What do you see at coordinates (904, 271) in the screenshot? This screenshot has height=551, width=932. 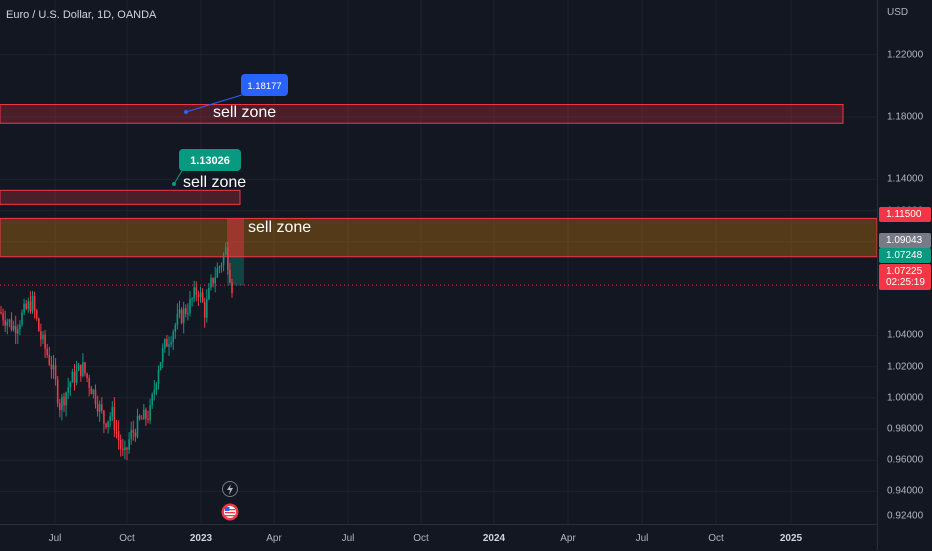 I see `price-tag-value: 1.07225` at bounding box center [904, 271].